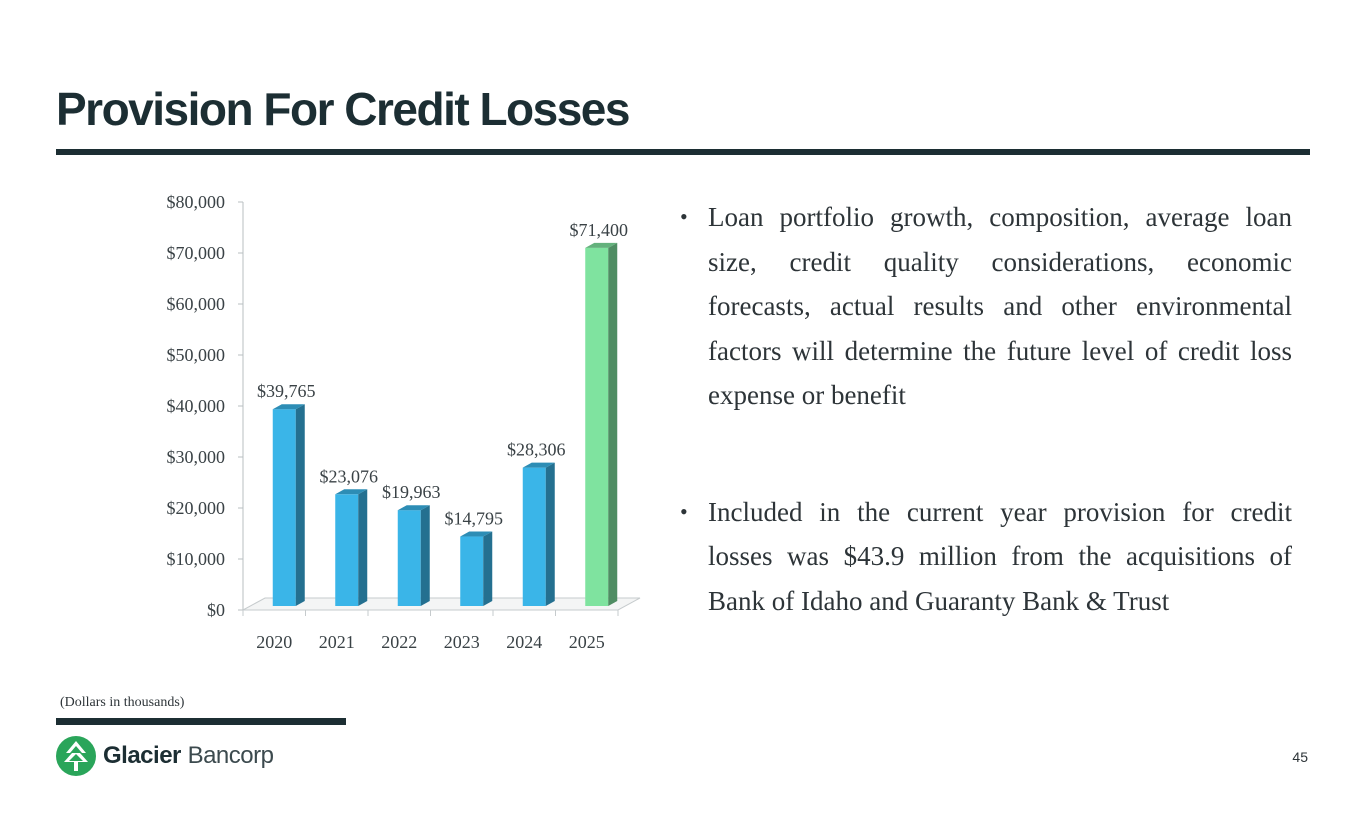  I want to click on y-tick-label: $40,000, so click(196, 406).